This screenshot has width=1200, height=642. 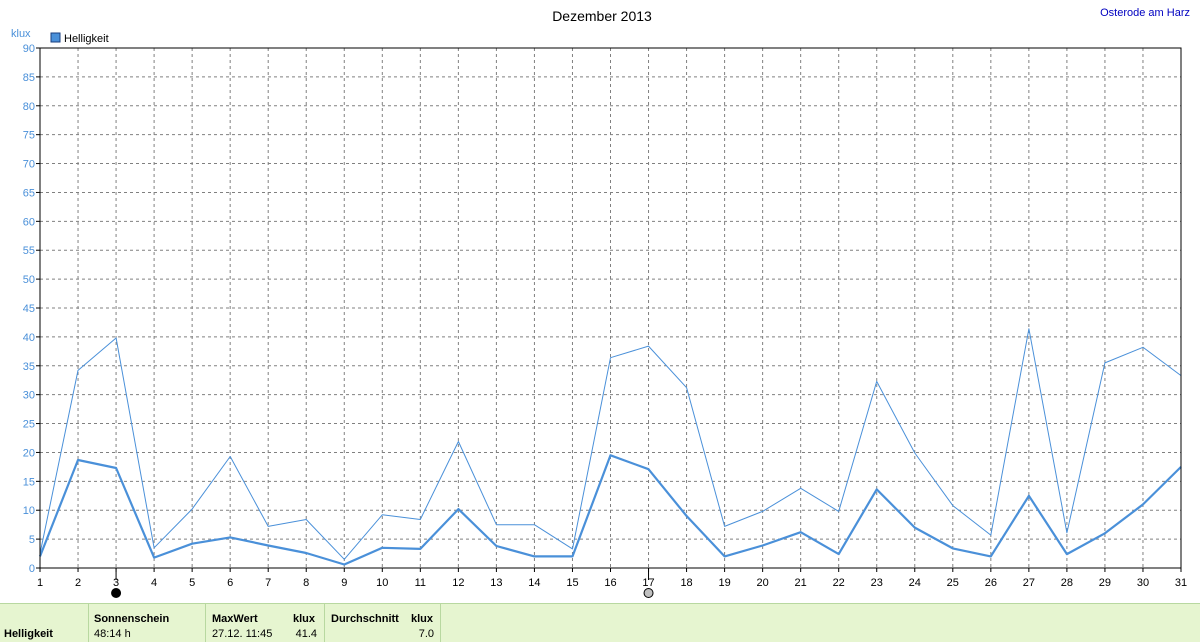 What do you see at coordinates (915, 583) in the screenshot?
I see `x-tick-label: 24` at bounding box center [915, 583].